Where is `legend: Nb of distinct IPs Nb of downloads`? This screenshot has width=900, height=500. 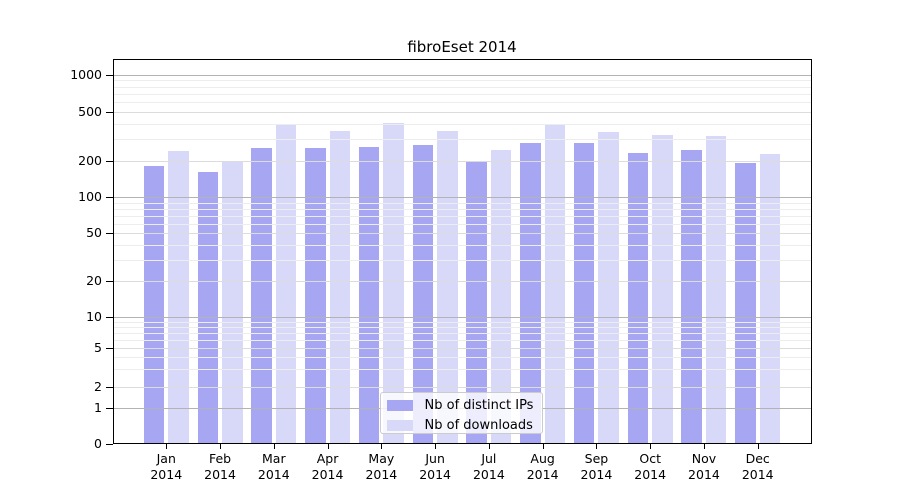 legend: Nb of distinct IPs Nb of downloads is located at coordinates (461, 413).